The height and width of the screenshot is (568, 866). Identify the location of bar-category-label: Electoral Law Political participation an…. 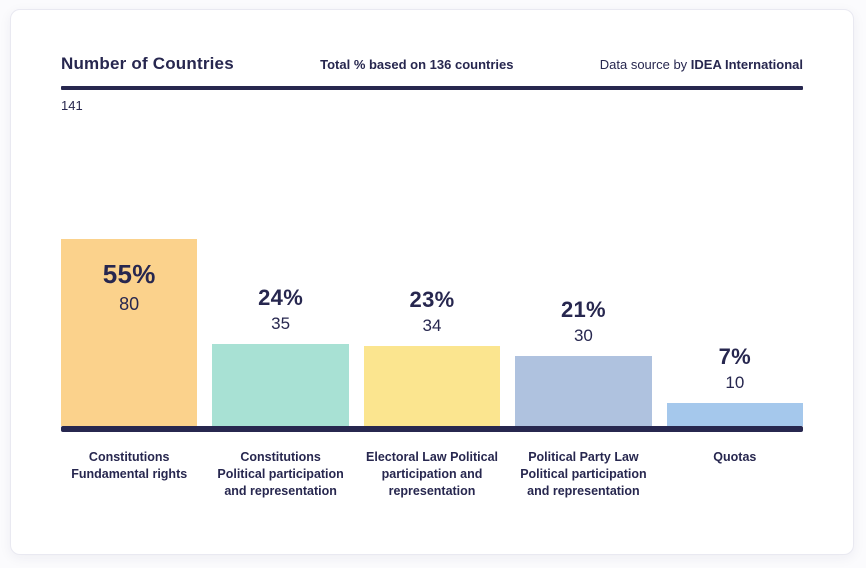
(432, 474).